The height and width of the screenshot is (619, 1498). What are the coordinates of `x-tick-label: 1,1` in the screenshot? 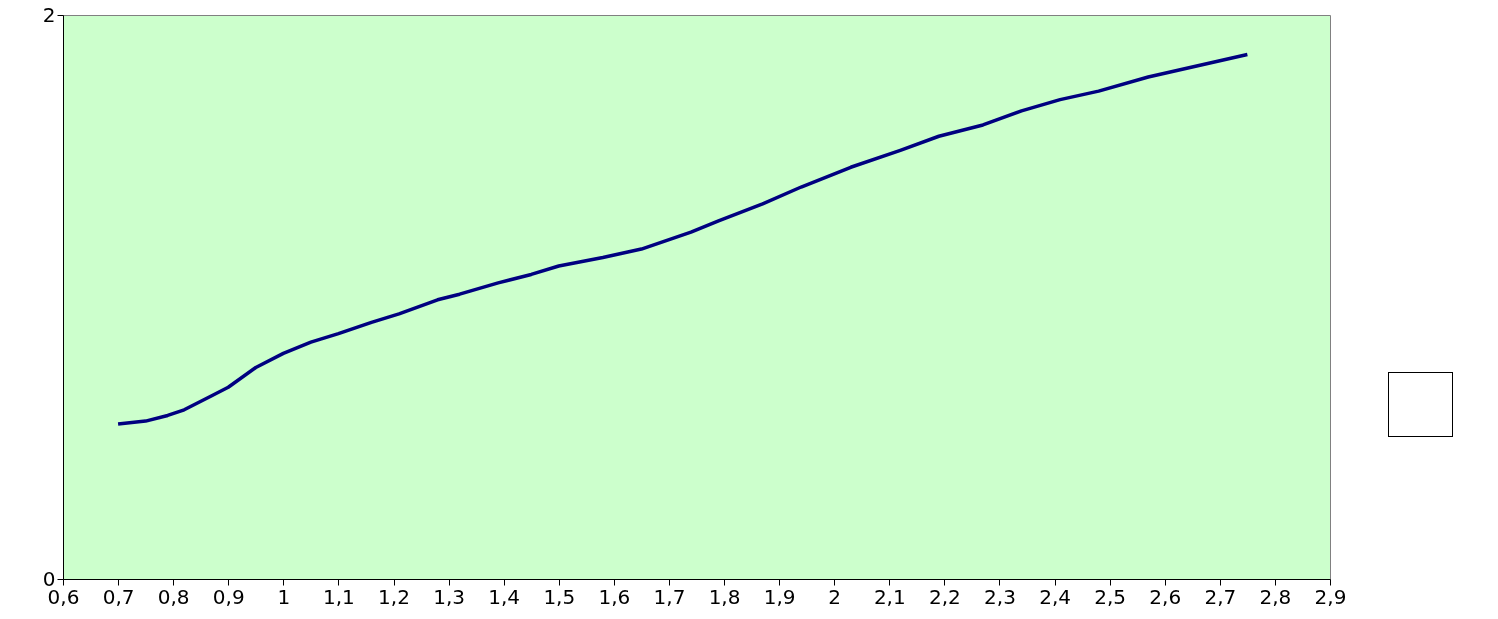 It's located at (339, 596).